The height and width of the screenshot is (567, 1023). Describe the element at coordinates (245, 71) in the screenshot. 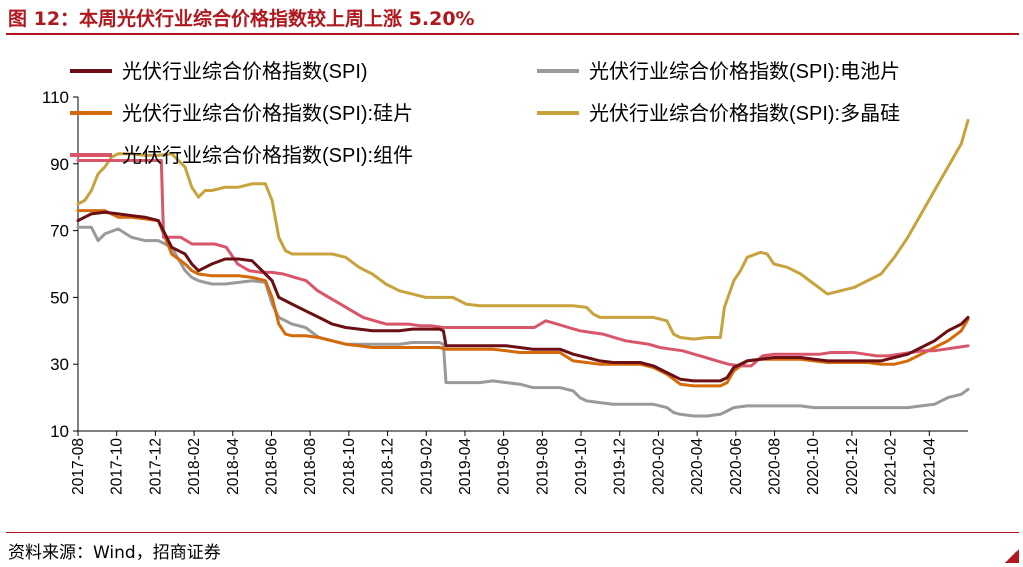

I see `legend-label-0: 光伏行业综合价格指数(SPI)` at that location.